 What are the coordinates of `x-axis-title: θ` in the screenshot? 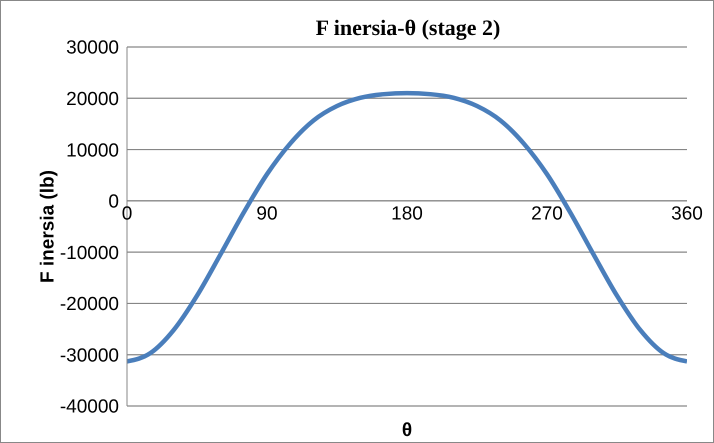 It's located at (407, 430).